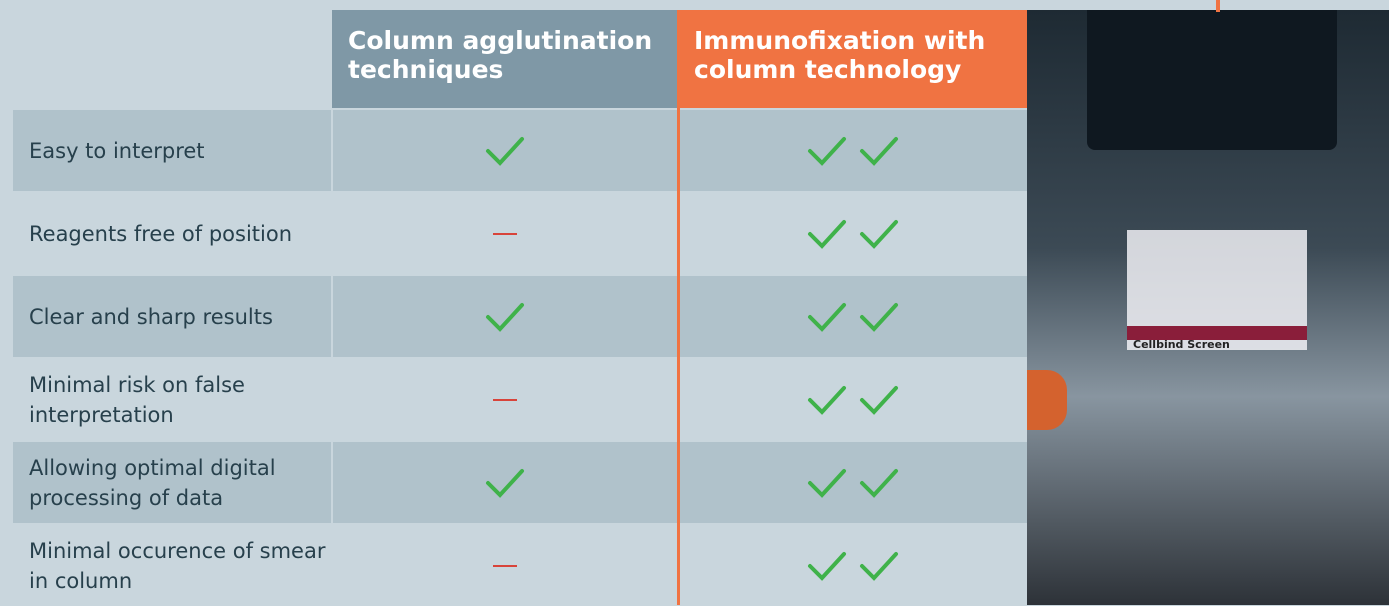 The image size is (1389, 606). What do you see at coordinates (172, 150) in the screenshot?
I see `row-label: Easy to interpret` at bounding box center [172, 150].